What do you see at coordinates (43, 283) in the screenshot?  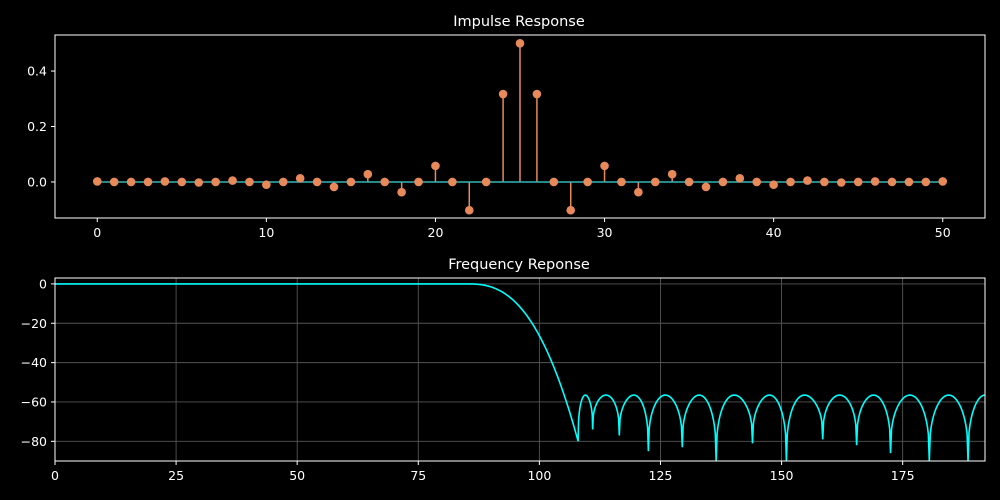 I see `y-tick-label: 0` at bounding box center [43, 283].